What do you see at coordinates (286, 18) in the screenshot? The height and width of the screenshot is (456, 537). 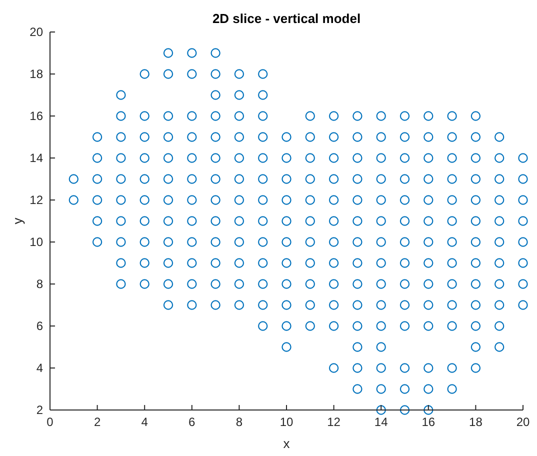 I see `chart-title: 2D slice - vertical model` at bounding box center [286, 18].